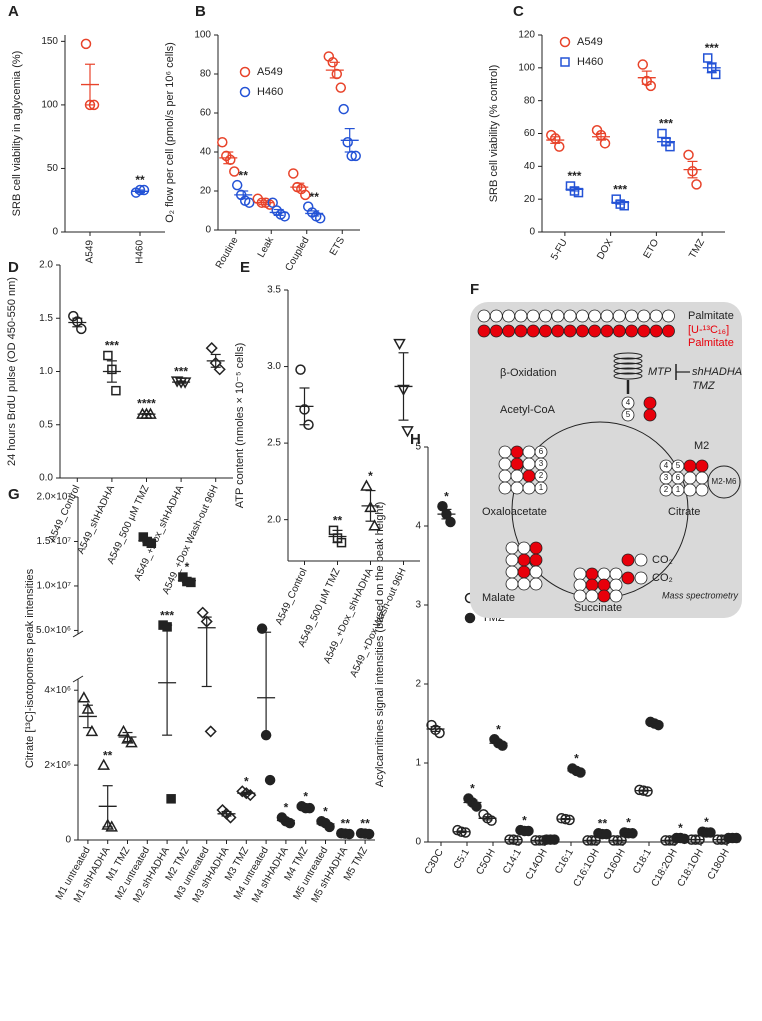 Image resolution: width=762 pixels, height=1021 pixels. Describe the element at coordinates (678, 489) in the screenshot. I see `carbon-number: 1` at that location.